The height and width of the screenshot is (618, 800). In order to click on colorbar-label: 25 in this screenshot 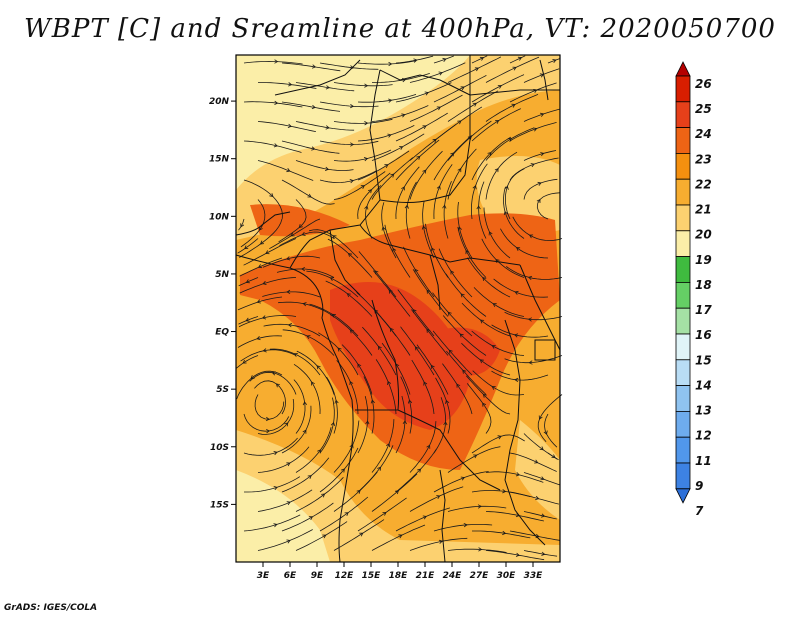, I will do `click(703, 109)`.